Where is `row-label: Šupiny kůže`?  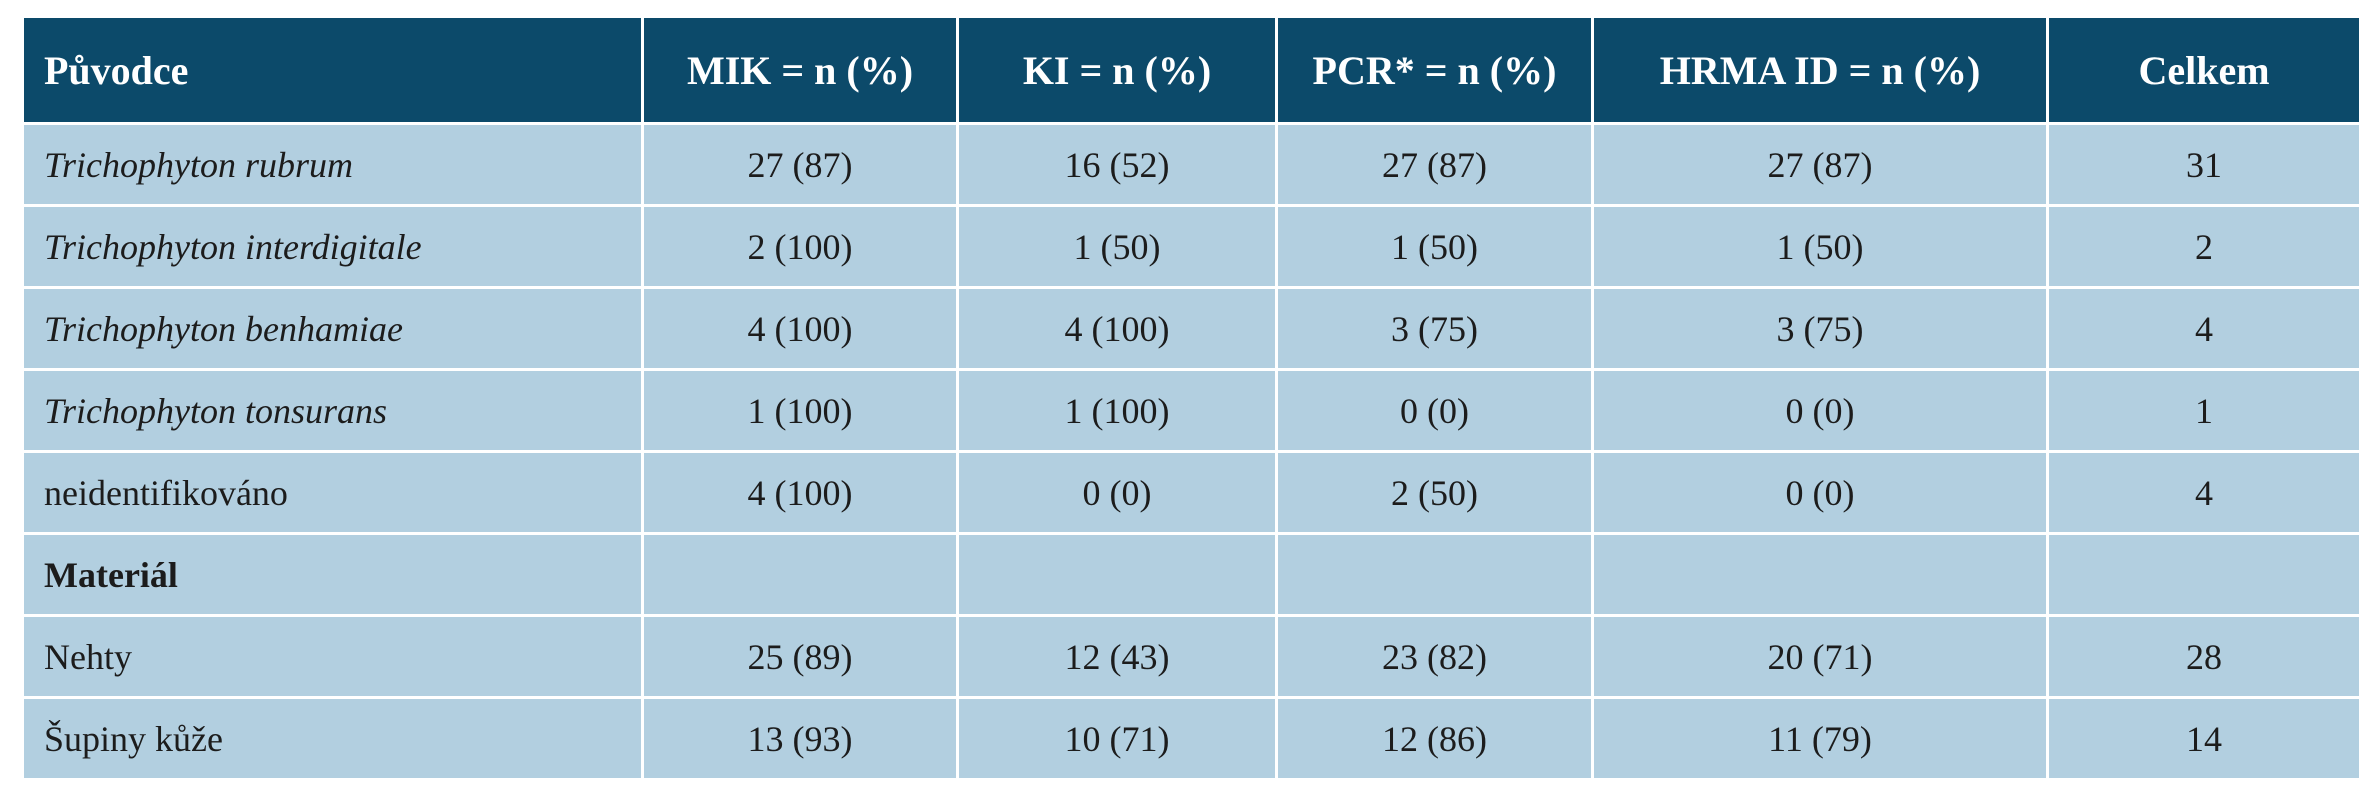
row-label: Šupiny kůže is located at coordinates (332, 738).